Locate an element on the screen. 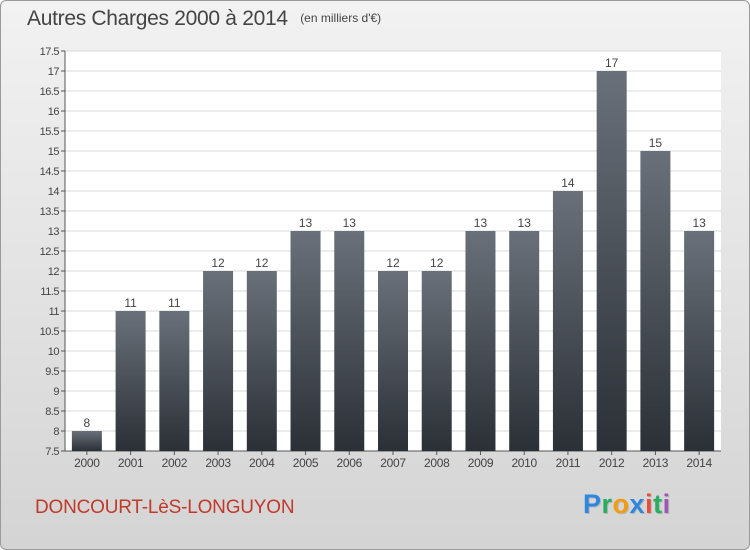 This screenshot has width=750, height=550. x-tick-label: 2005 is located at coordinates (306, 463).